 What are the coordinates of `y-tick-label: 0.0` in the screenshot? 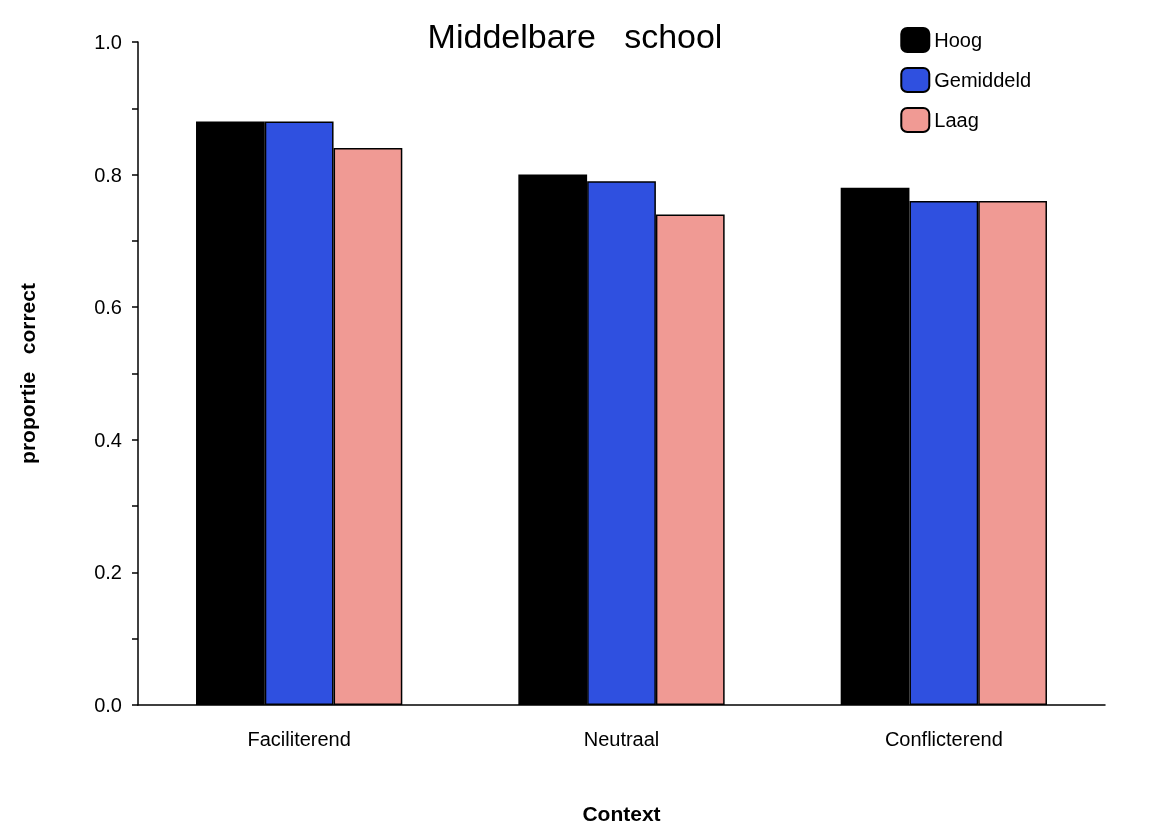 It's located at (108, 705).